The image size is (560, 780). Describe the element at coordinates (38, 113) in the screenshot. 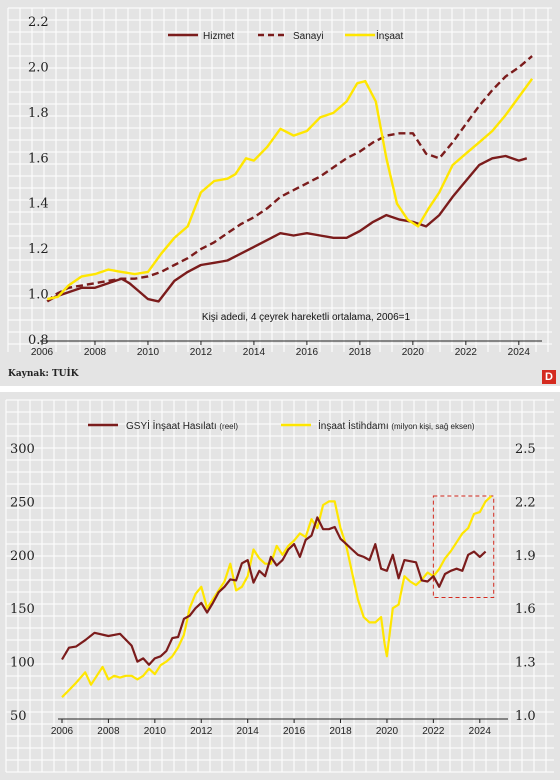

I see `y-tick-label: 1.8` at that location.